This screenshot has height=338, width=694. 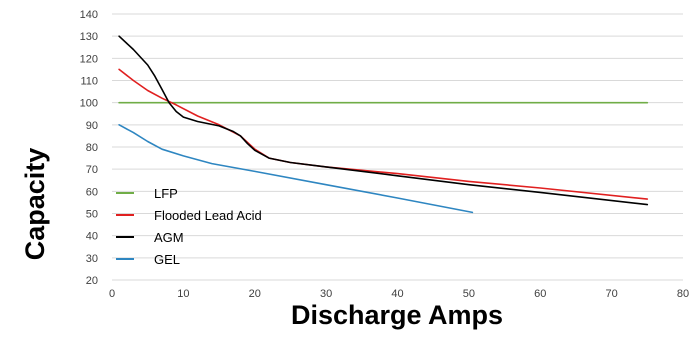 What do you see at coordinates (89, 59) in the screenshot?
I see `y-tick-label: 120` at bounding box center [89, 59].